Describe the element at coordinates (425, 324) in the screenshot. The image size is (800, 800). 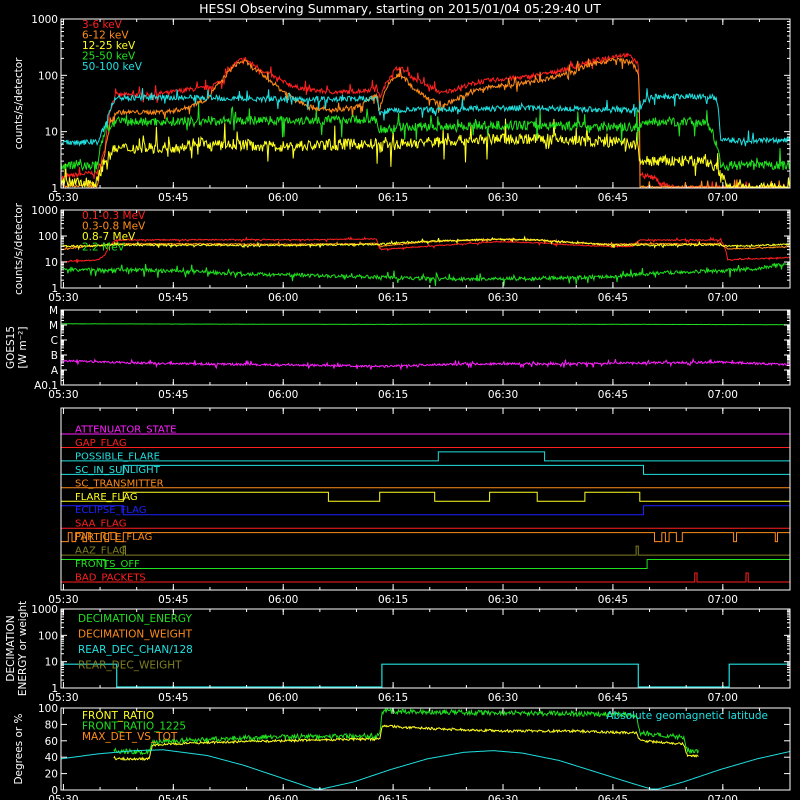
I see `goes-series-goes-long` at that location.